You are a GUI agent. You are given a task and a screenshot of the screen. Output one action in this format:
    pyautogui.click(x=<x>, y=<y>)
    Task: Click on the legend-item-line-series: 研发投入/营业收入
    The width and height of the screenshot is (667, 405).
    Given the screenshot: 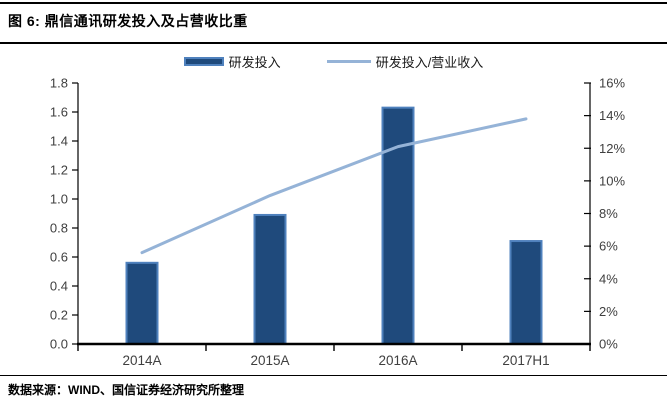 What is the action you would take?
    pyautogui.click(x=405, y=61)
    